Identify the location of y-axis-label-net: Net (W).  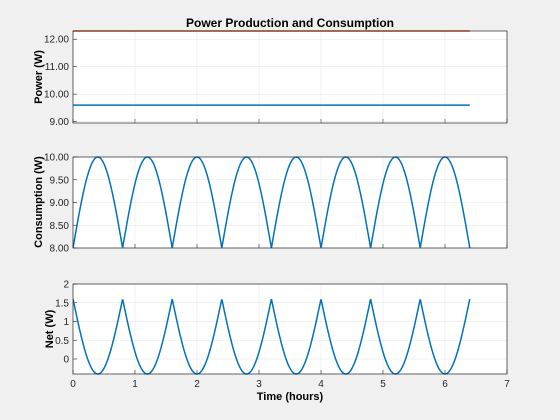
(50, 328).